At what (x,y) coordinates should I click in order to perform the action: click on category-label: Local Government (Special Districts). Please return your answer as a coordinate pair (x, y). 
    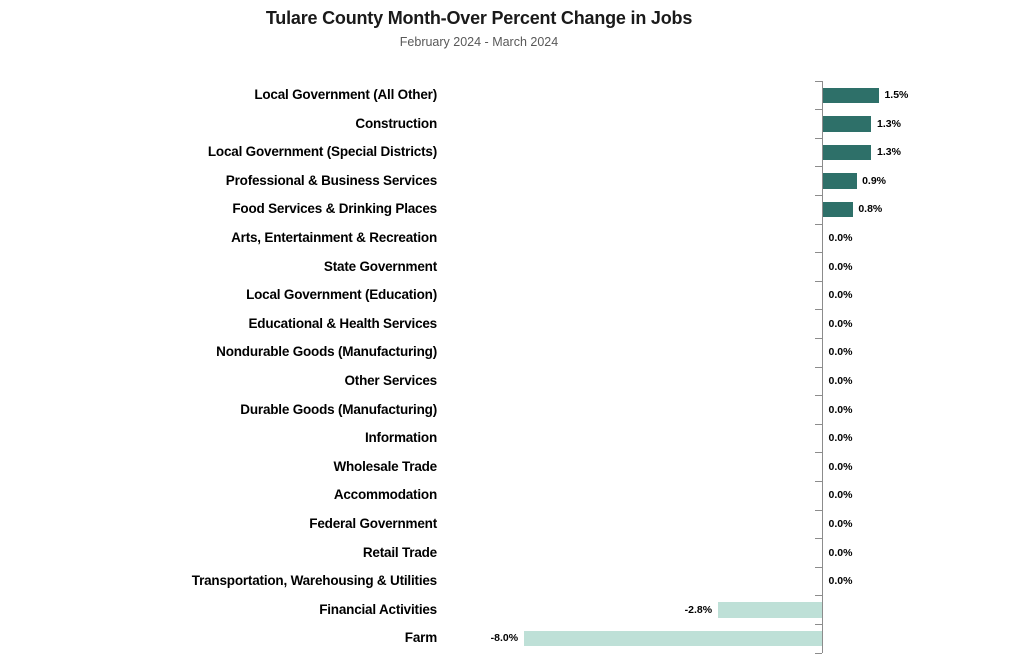
    Looking at the image, I should click on (322, 152).